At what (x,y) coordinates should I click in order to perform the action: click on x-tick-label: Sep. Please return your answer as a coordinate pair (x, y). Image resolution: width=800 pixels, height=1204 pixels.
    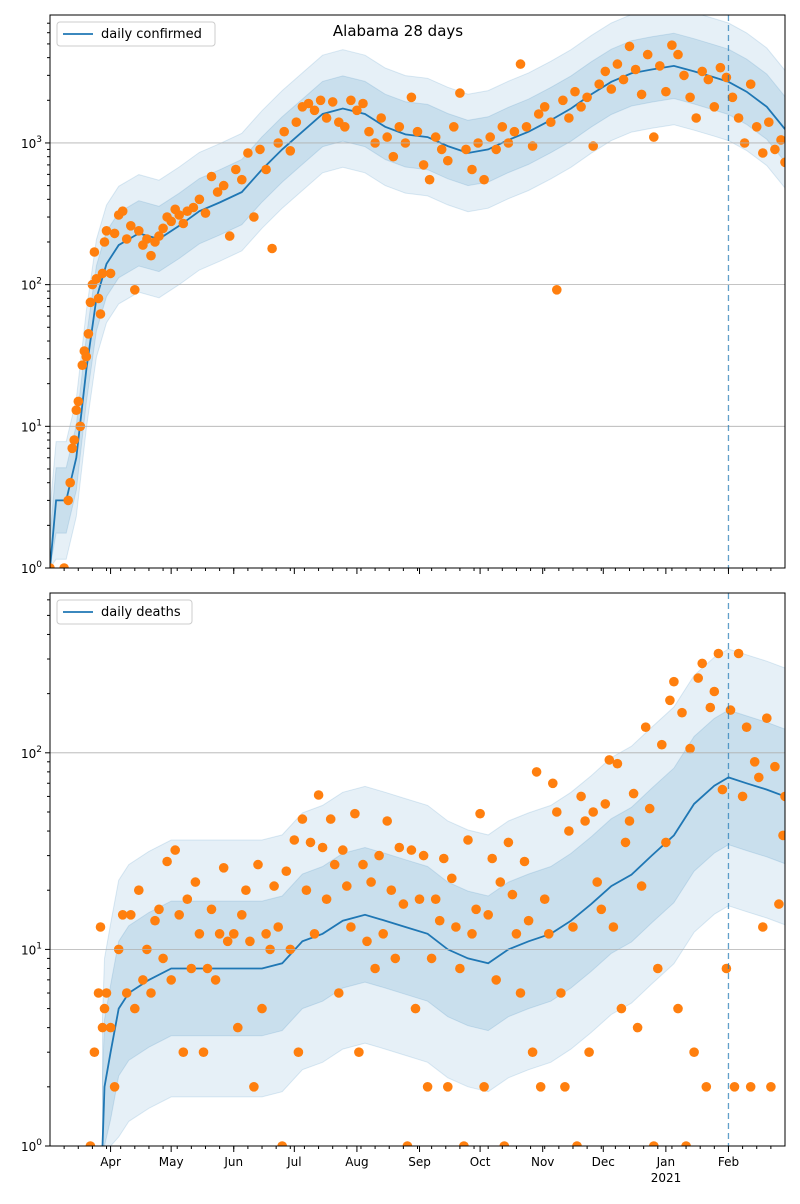
    Looking at the image, I should click on (419, 1162).